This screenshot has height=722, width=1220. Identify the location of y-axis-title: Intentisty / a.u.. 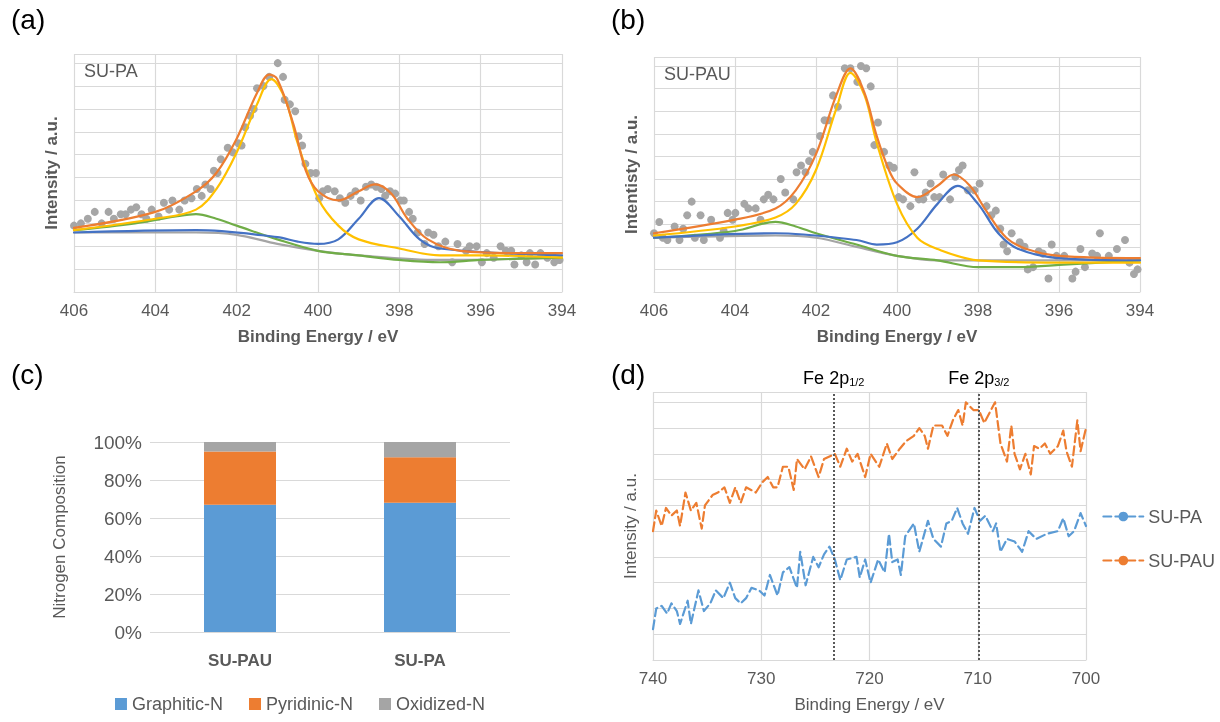
(631, 174).